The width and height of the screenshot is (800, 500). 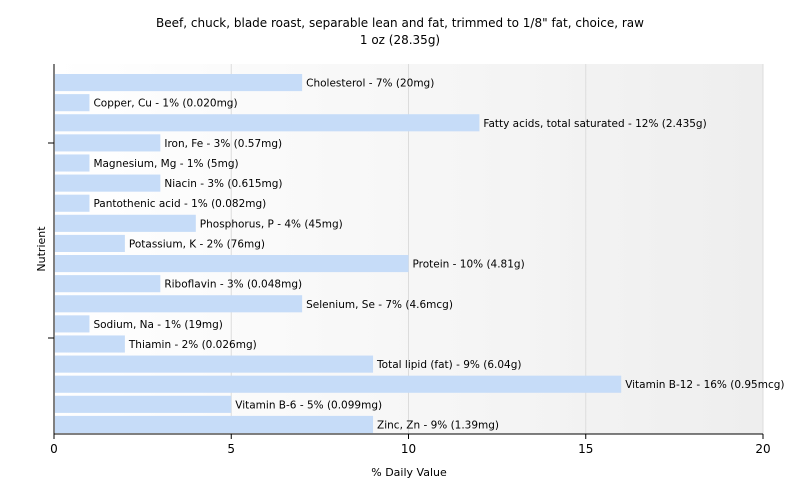 I want to click on bar-label-4: Magnesium, Mg - 1% (5mg), so click(x=165, y=164).